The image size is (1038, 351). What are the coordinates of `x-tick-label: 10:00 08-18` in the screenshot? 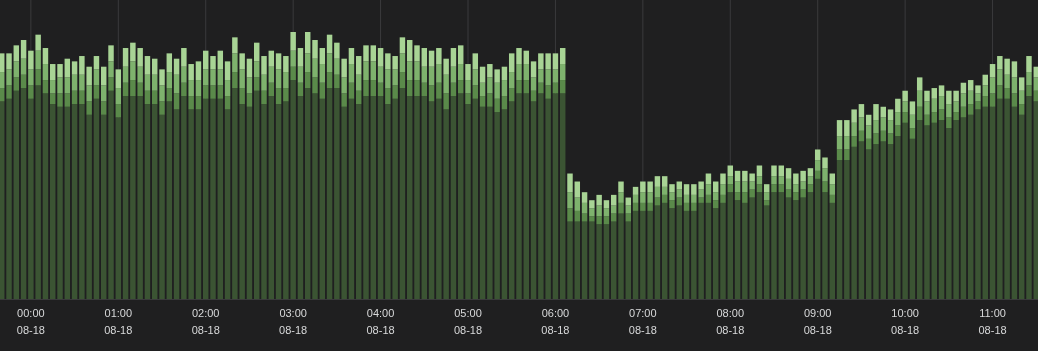 It's located at (905, 321).